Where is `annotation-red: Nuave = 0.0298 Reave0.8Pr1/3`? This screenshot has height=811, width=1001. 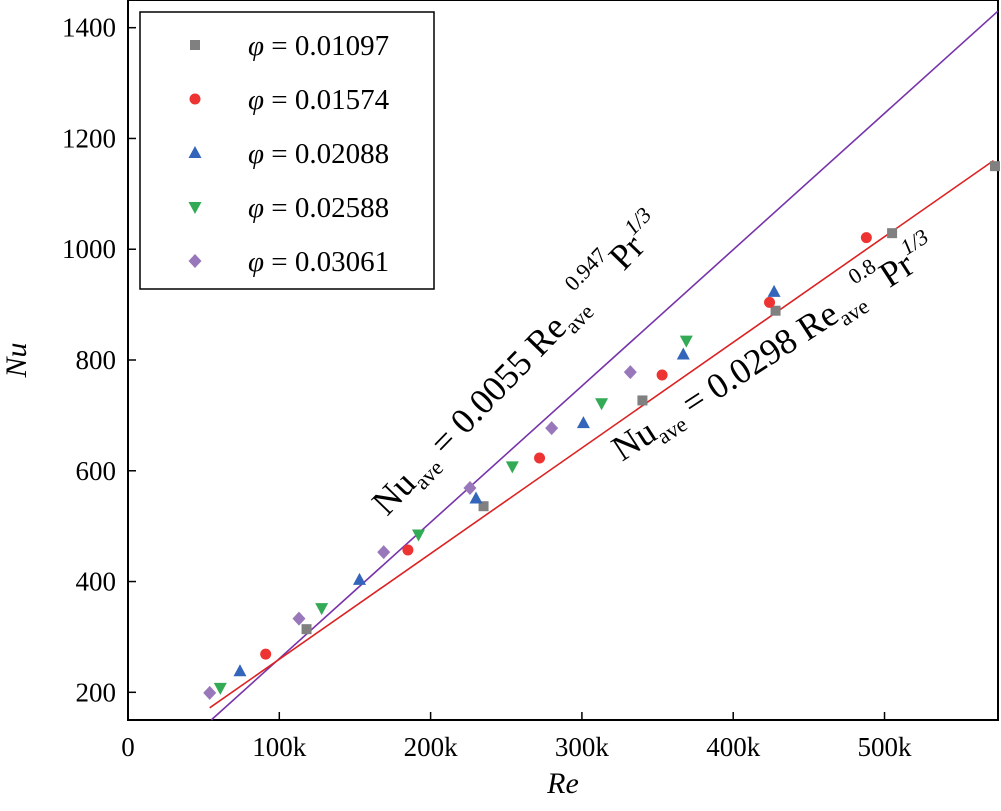 annotation-red: Nuave = 0.0298 Reave0.8Pr1/3 is located at coordinates (773, 346).